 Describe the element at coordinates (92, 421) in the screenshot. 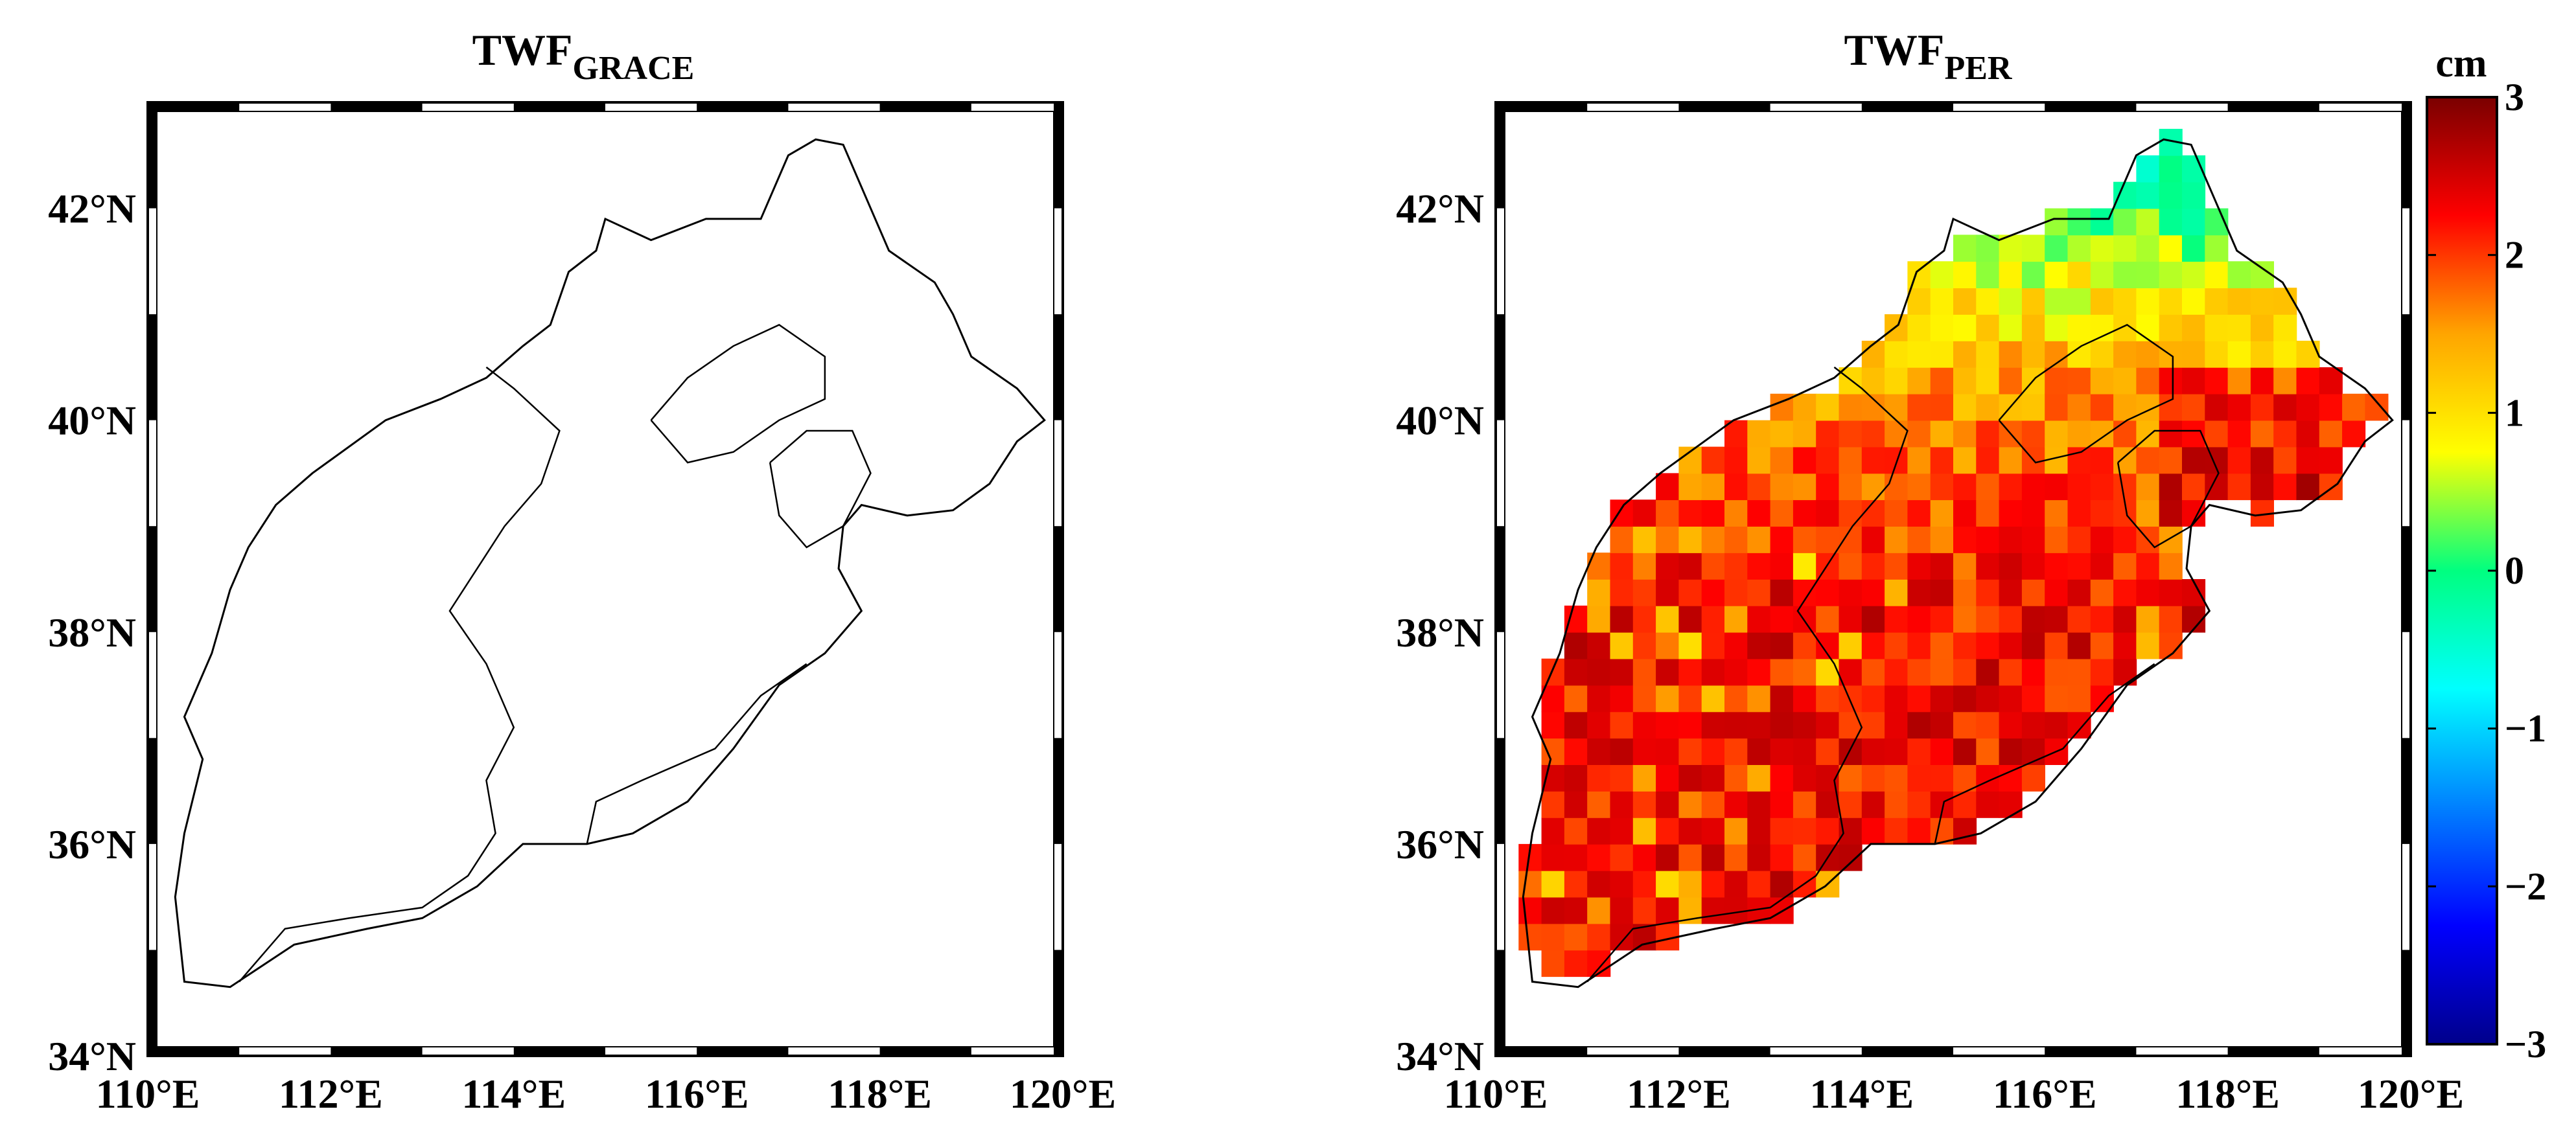

I see `lat-label: 40°N` at that location.